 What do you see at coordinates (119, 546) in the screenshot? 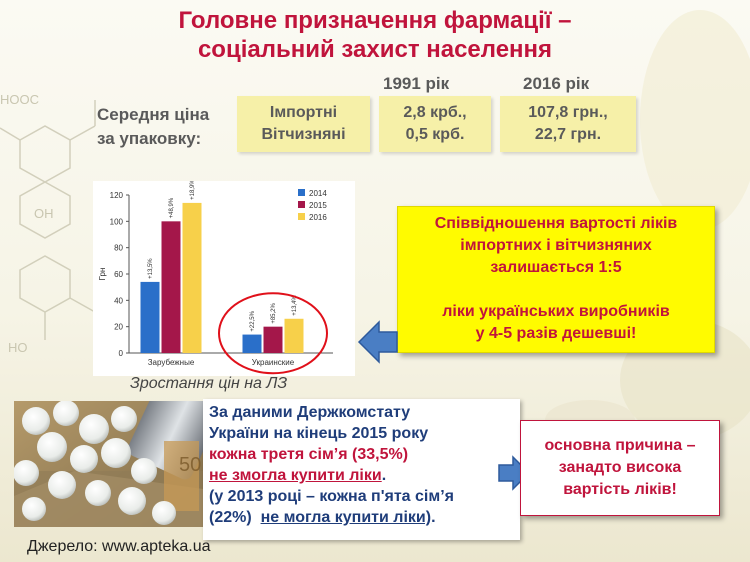
I see `source-note: Джерело: www.apteka.ua` at bounding box center [119, 546].